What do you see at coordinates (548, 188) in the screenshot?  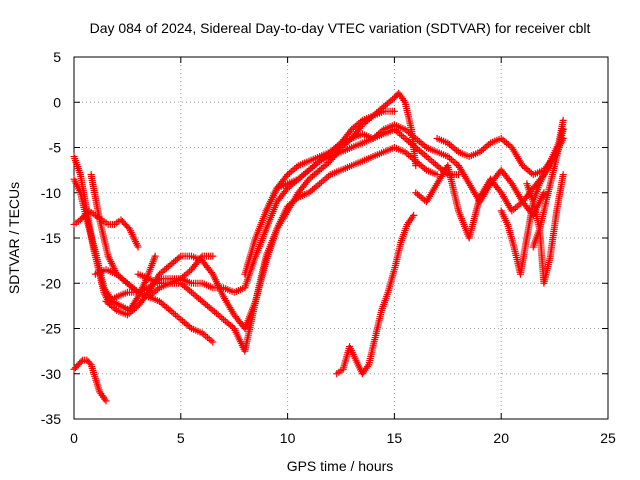 I see `series-arc-q` at bounding box center [548, 188].